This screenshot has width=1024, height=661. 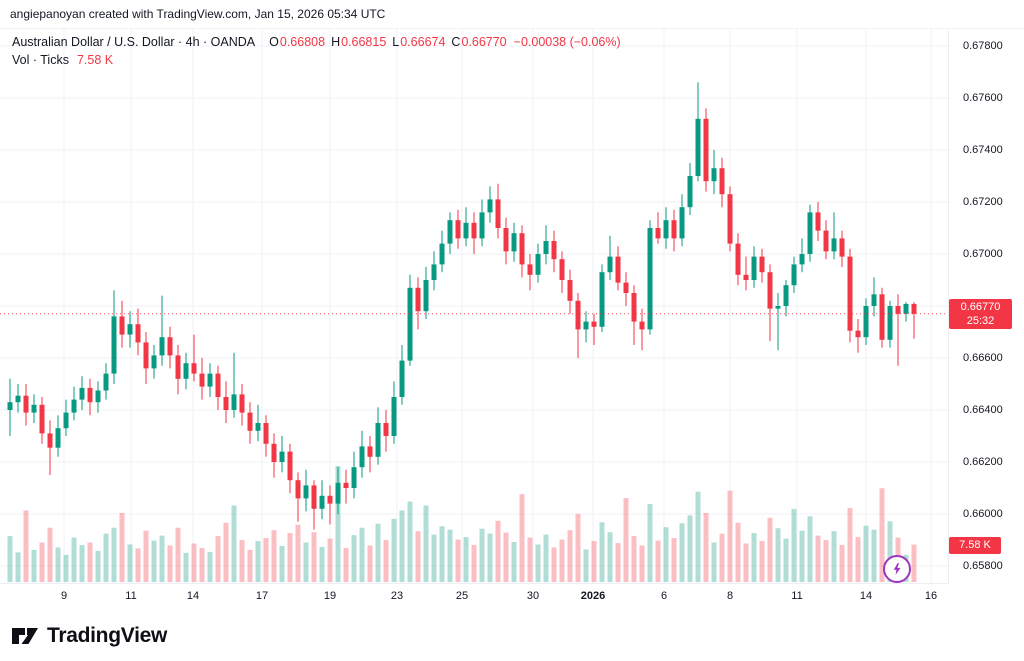 What do you see at coordinates (262, 596) in the screenshot?
I see `time-axis-label: 17` at bounding box center [262, 596].